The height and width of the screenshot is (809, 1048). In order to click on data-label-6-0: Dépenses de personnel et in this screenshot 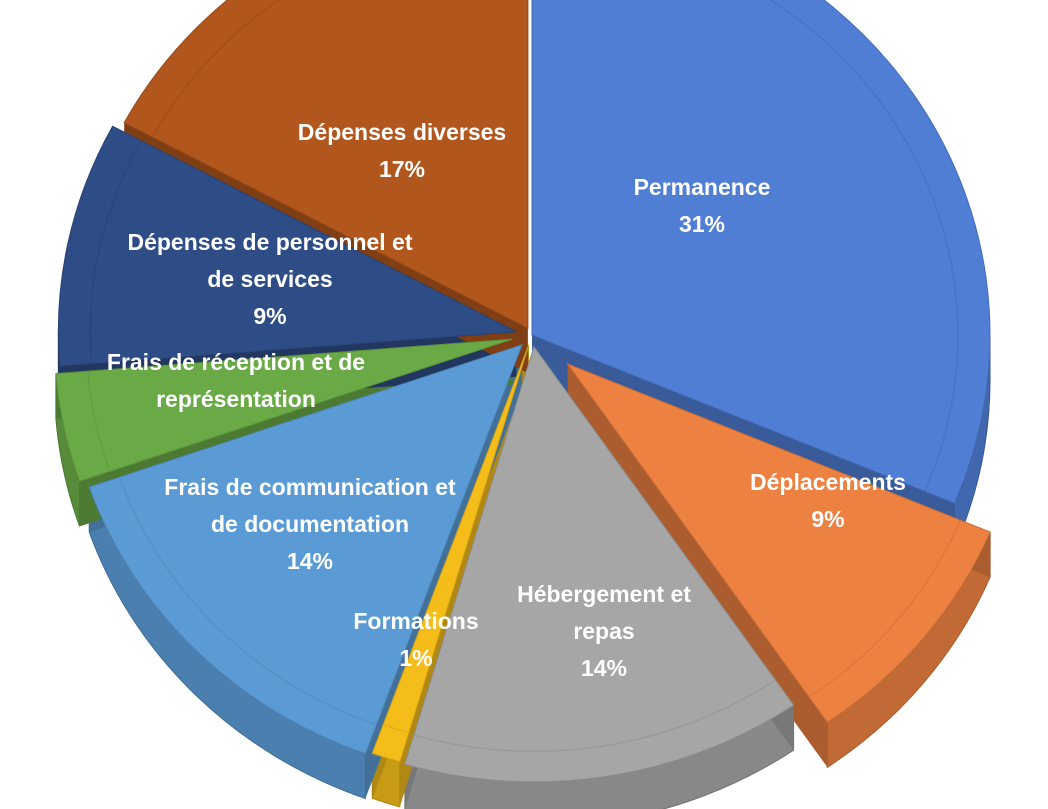, I will do `click(269, 242)`.